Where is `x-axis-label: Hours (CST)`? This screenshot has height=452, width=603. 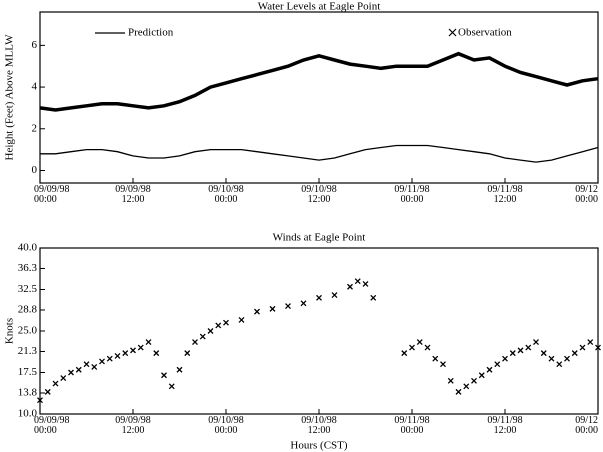
x-axis-label: Hours (CST) is located at coordinates (318, 446).